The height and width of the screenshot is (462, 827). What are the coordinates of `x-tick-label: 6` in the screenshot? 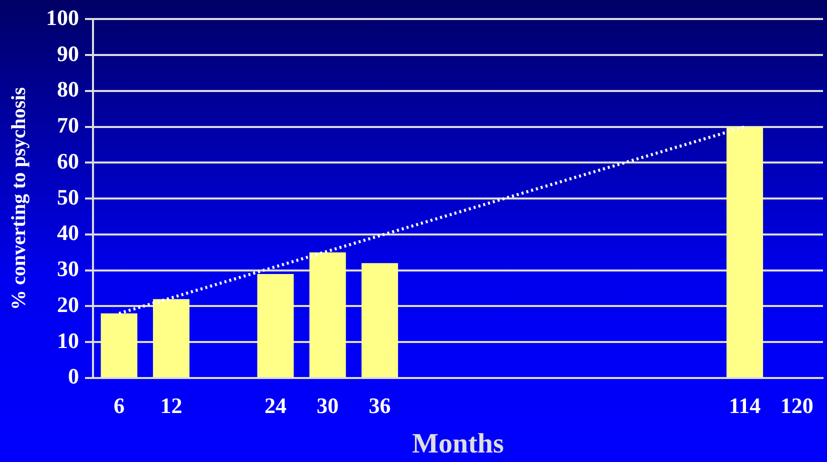 It's located at (119, 405).